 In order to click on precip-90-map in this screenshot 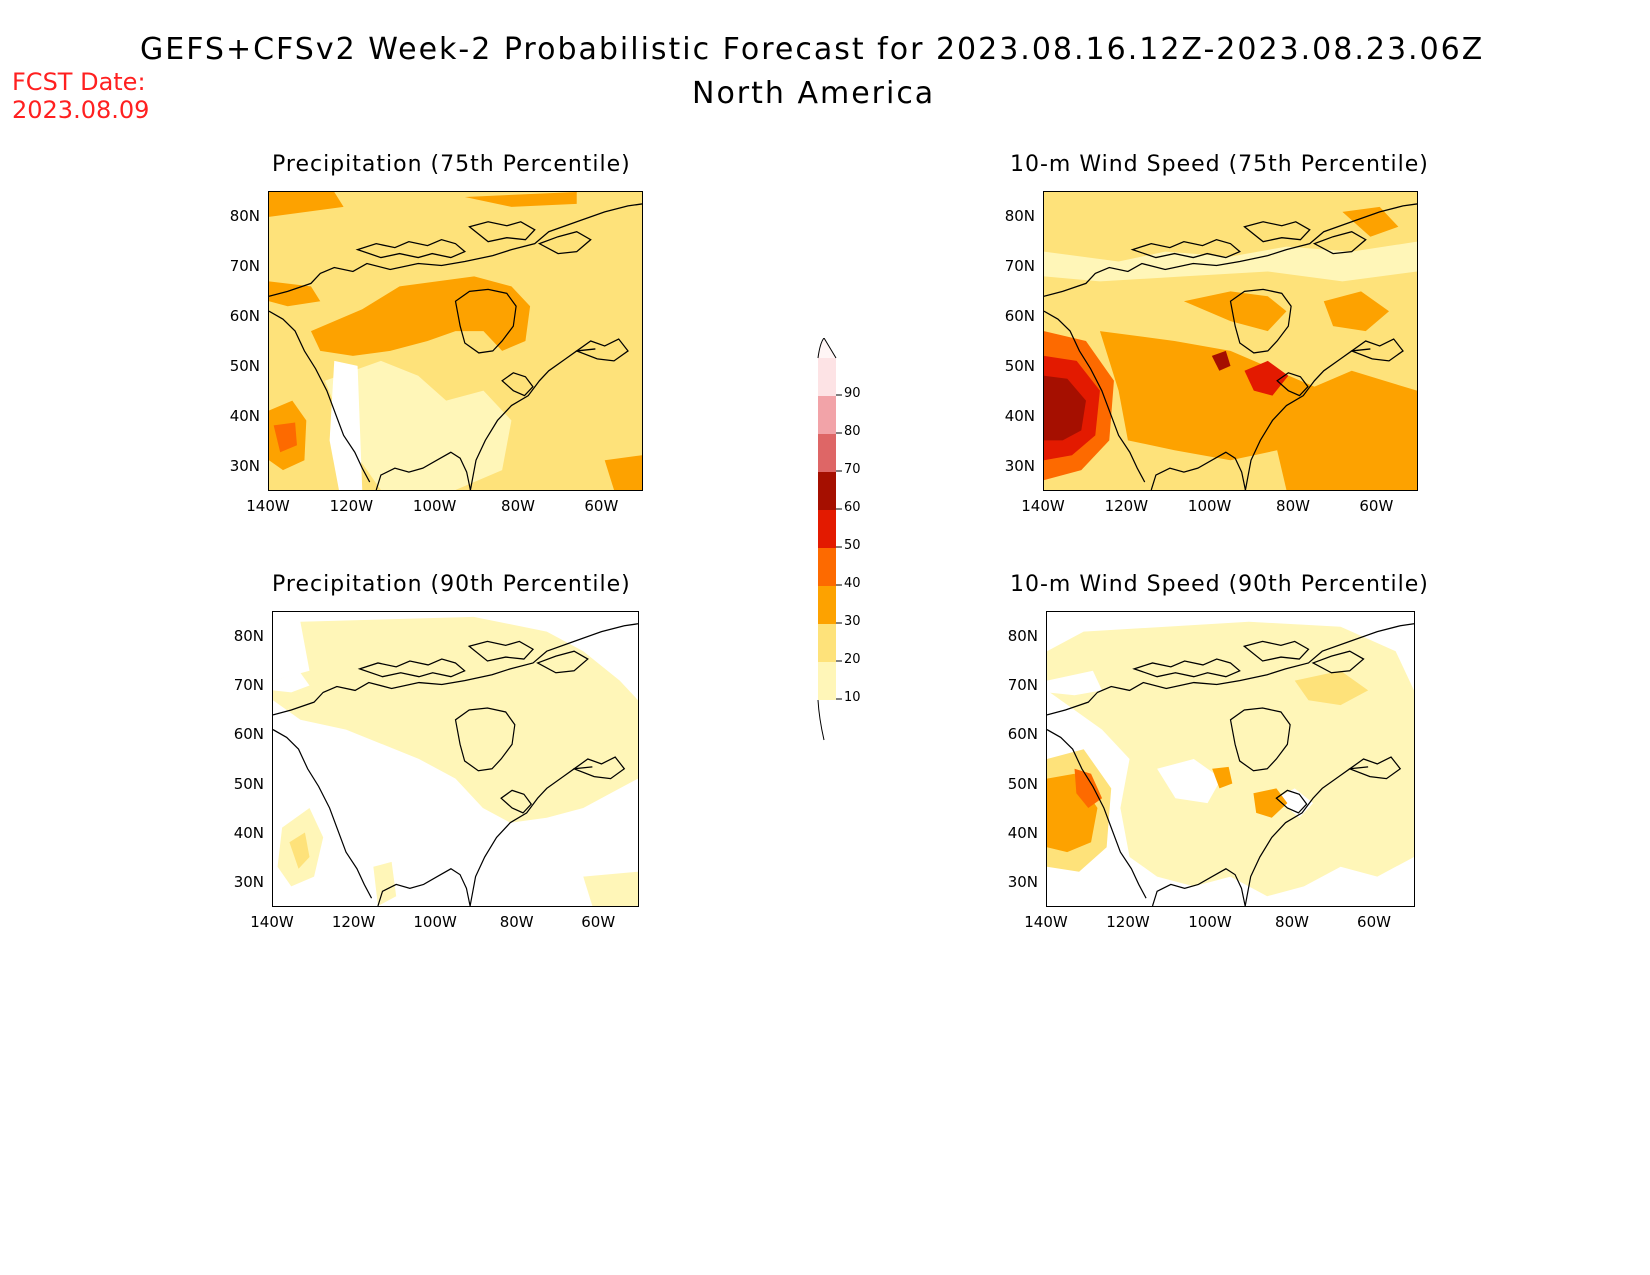, I will do `click(455, 759)`.